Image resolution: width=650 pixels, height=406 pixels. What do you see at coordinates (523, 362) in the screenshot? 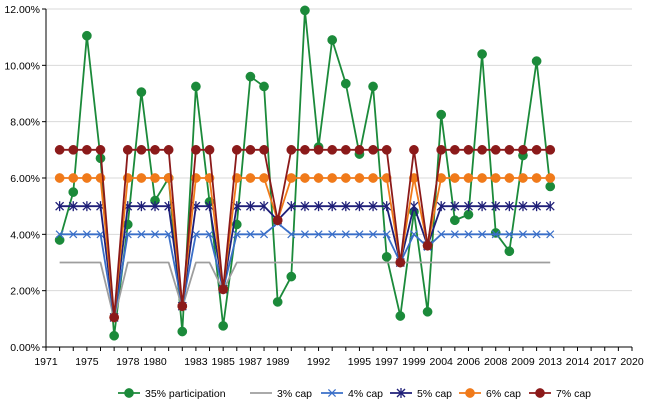
I see `x-tick-label: 2009` at bounding box center [523, 362].